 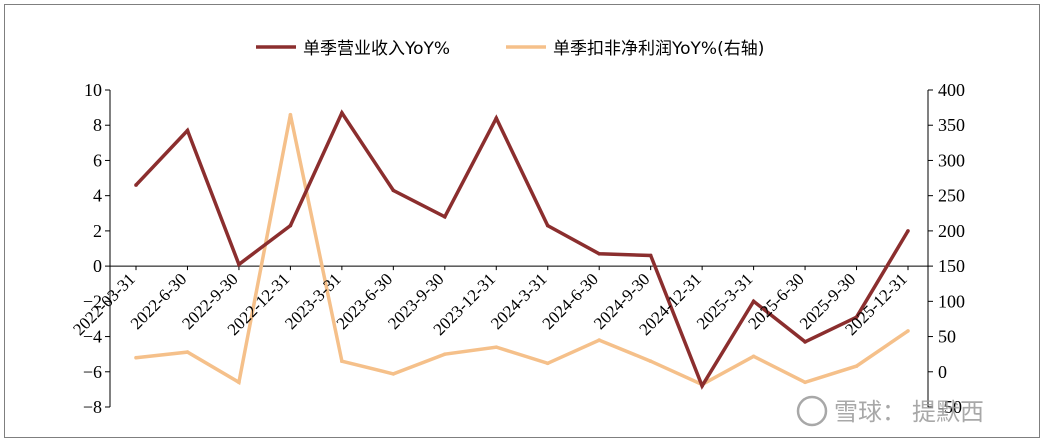 I want to click on x-tick-label: 2022-03-31, so click(x=104, y=305).